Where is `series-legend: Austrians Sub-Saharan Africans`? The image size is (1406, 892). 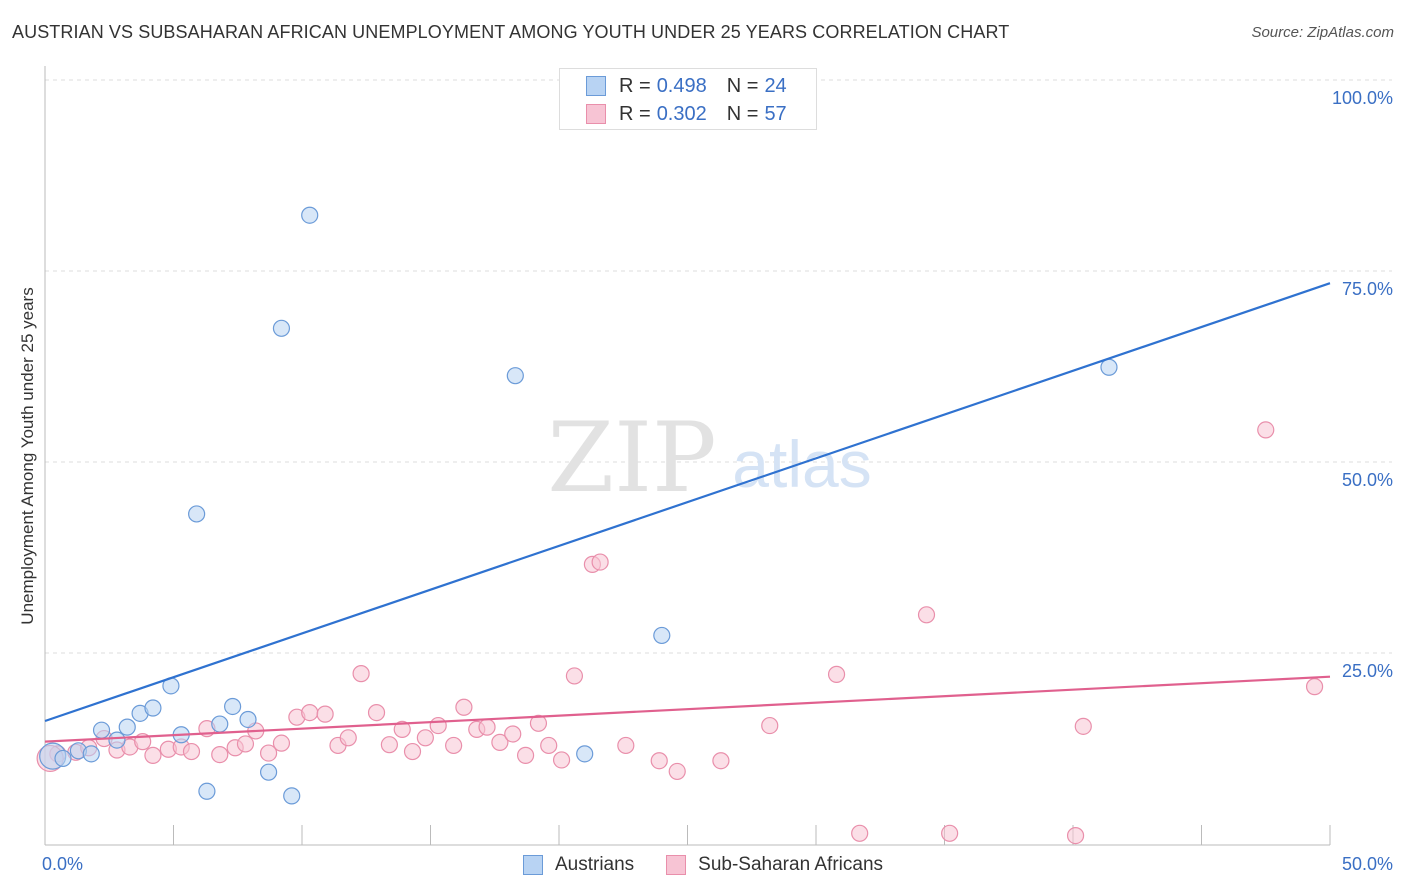 series-legend: Austrians Sub-Saharan Africans is located at coordinates (703, 865).